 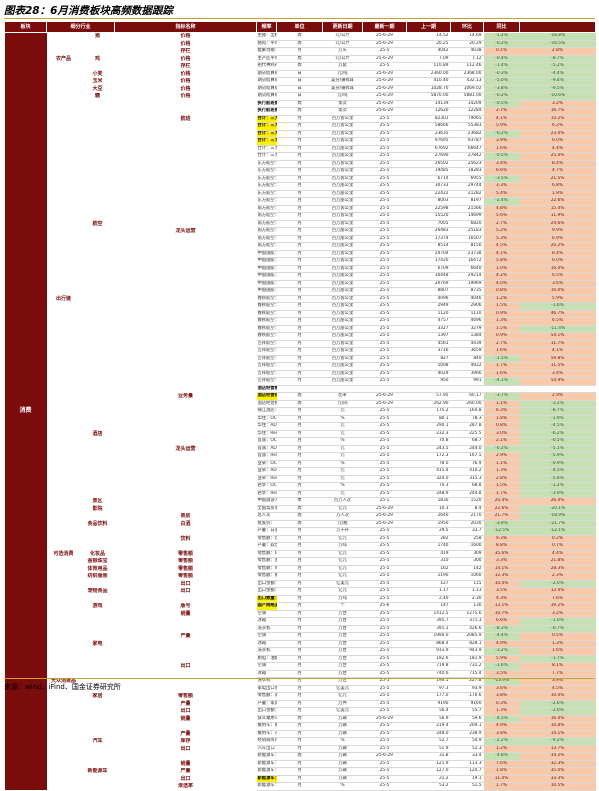 What do you see at coordinates (467, 344) in the screenshot?
I see `previous-cell: 4439` at bounding box center [467, 344].